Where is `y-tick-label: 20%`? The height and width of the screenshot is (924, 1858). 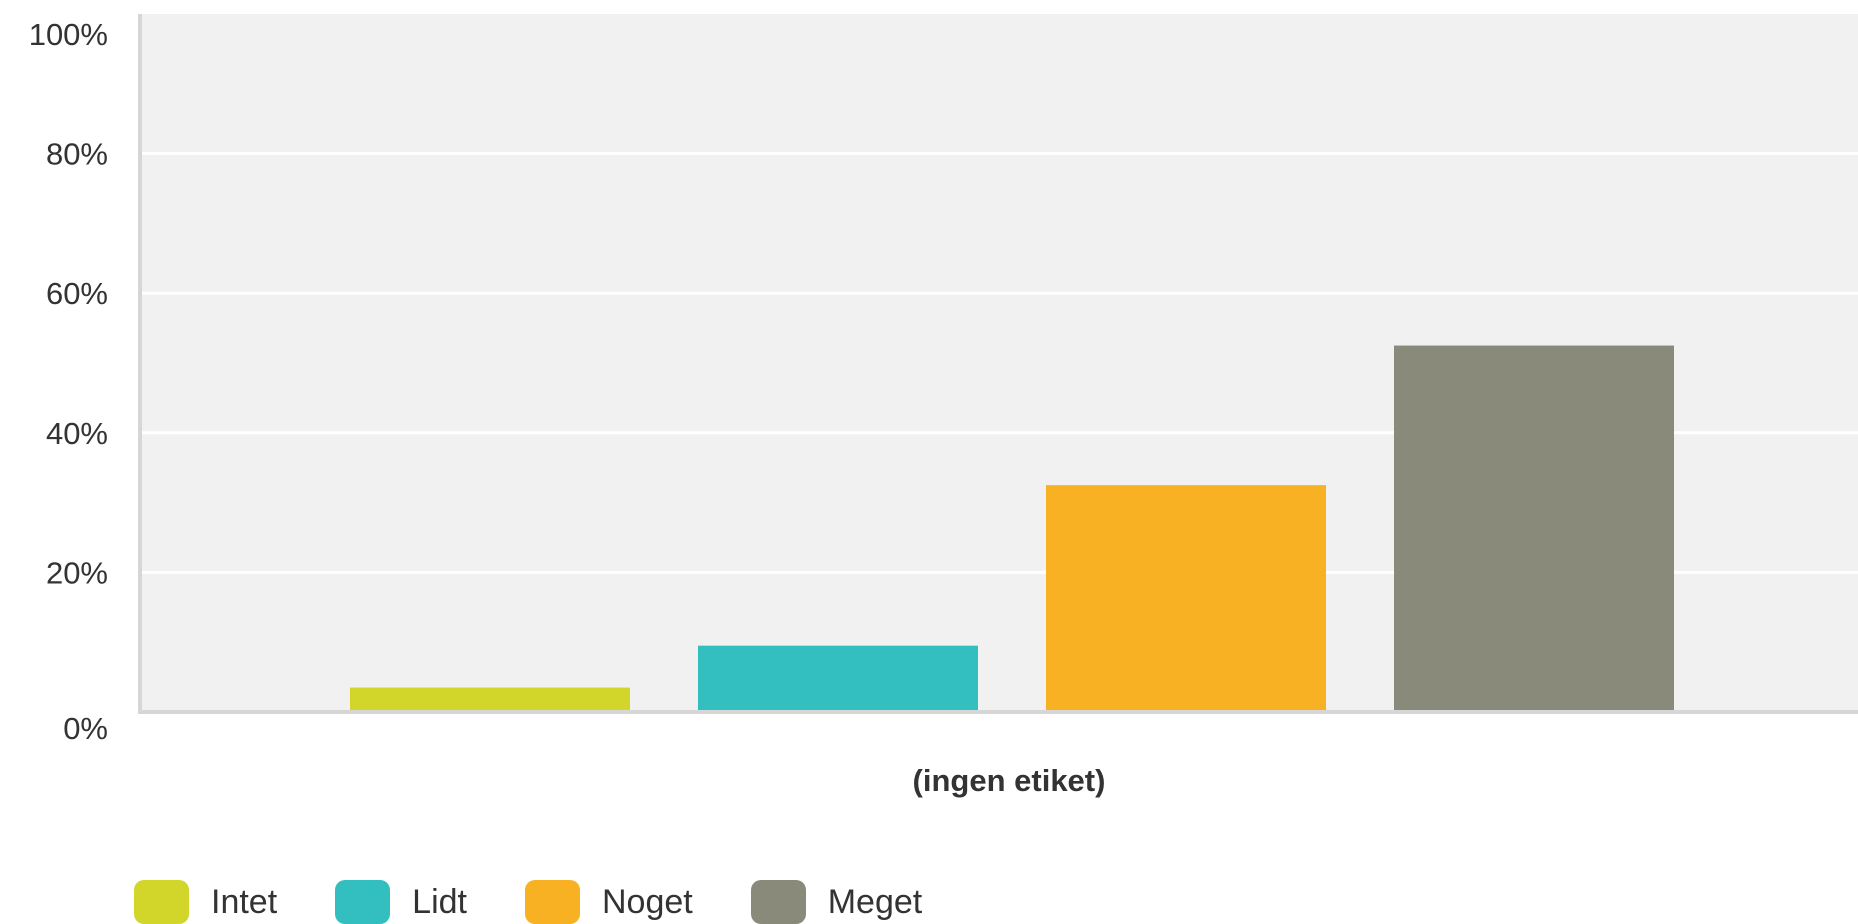
y-tick-label: 20% is located at coordinates (77, 572).